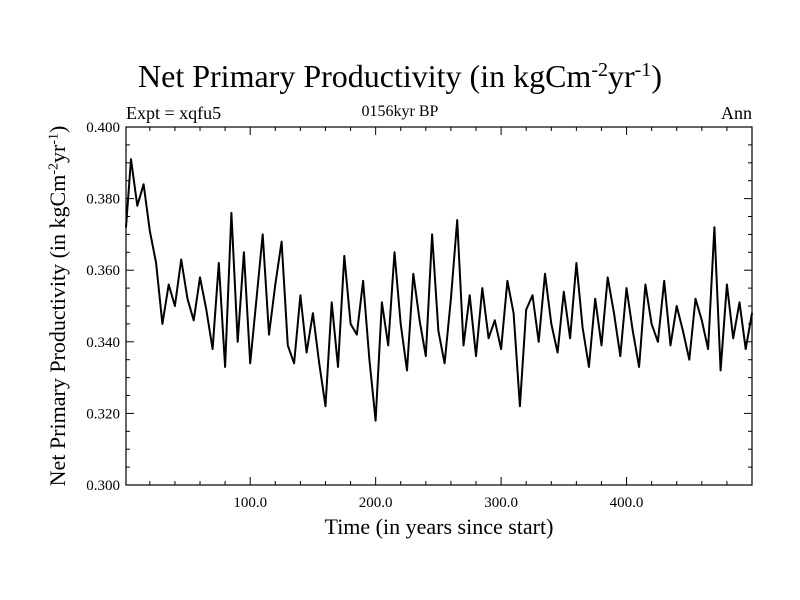 This screenshot has height=600, width=800. I want to click on x-axis-label: Time (in years since start), so click(439, 526).